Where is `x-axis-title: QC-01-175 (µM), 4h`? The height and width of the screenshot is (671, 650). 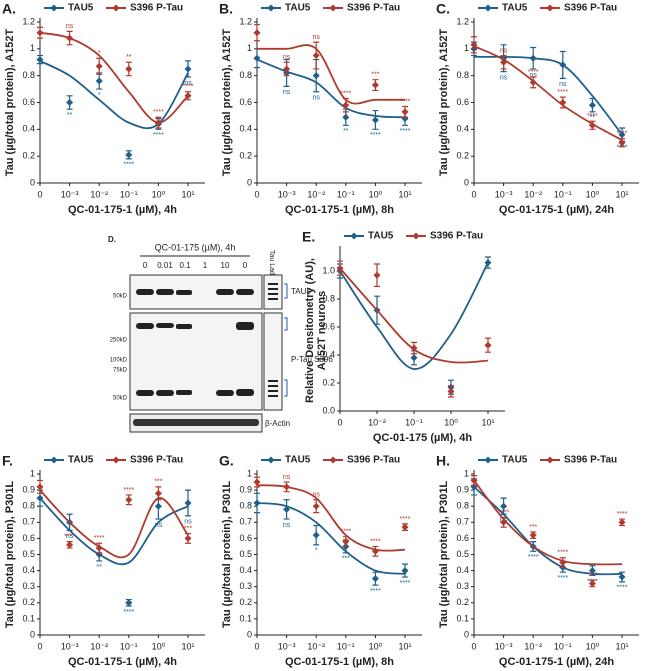 x-axis-title: QC-01-175 (µM), 4h is located at coordinates (423, 438).